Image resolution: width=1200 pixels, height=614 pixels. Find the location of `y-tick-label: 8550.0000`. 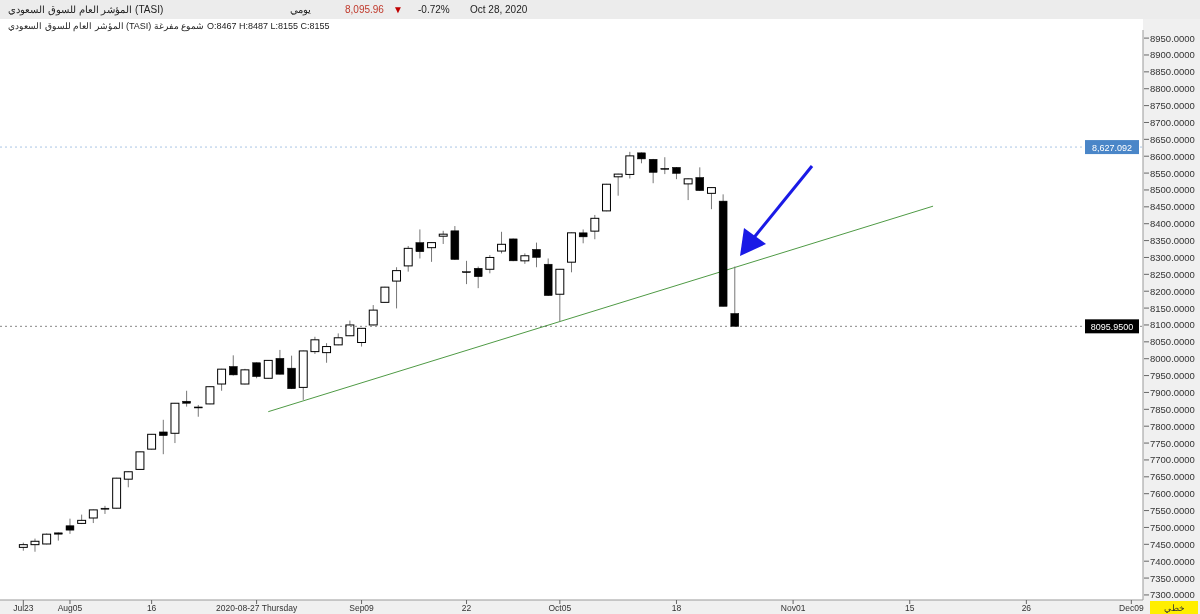

y-tick-label: 8550.0000 is located at coordinates (1172, 173).